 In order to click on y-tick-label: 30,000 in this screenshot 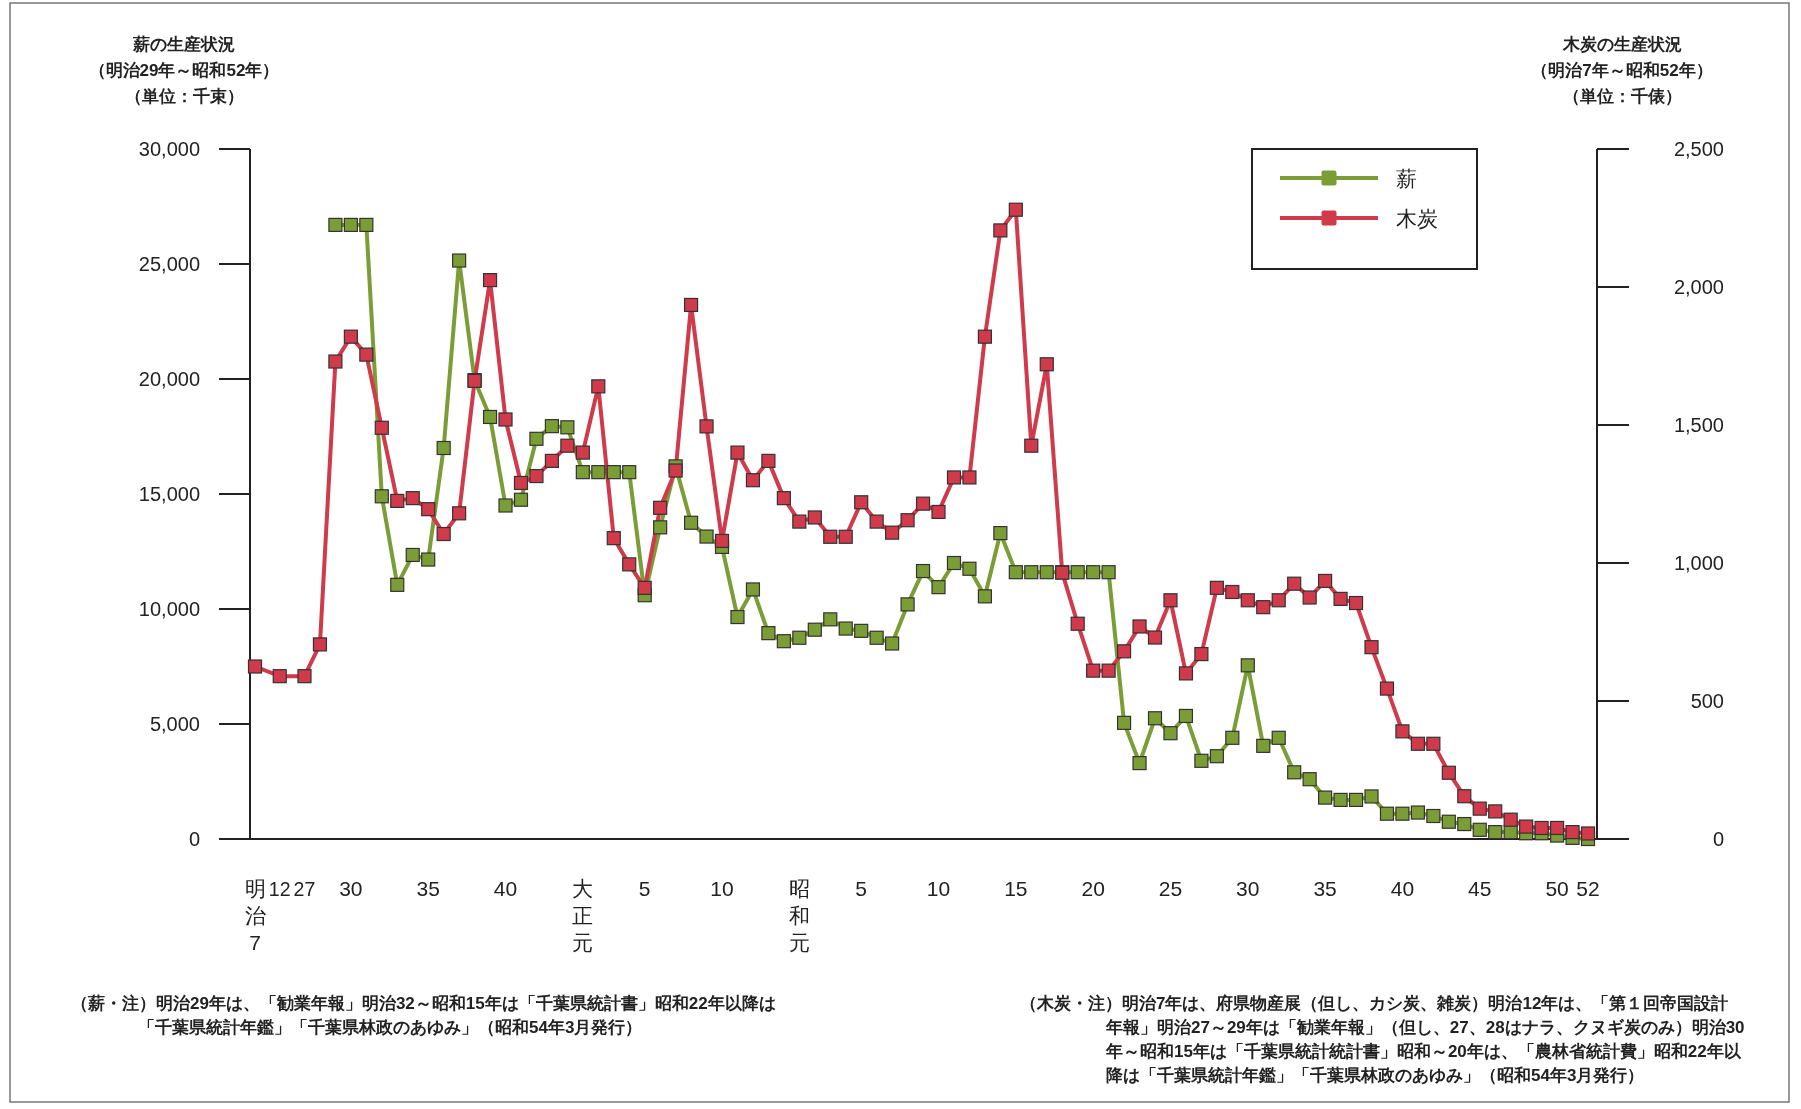, I will do `click(169, 149)`.